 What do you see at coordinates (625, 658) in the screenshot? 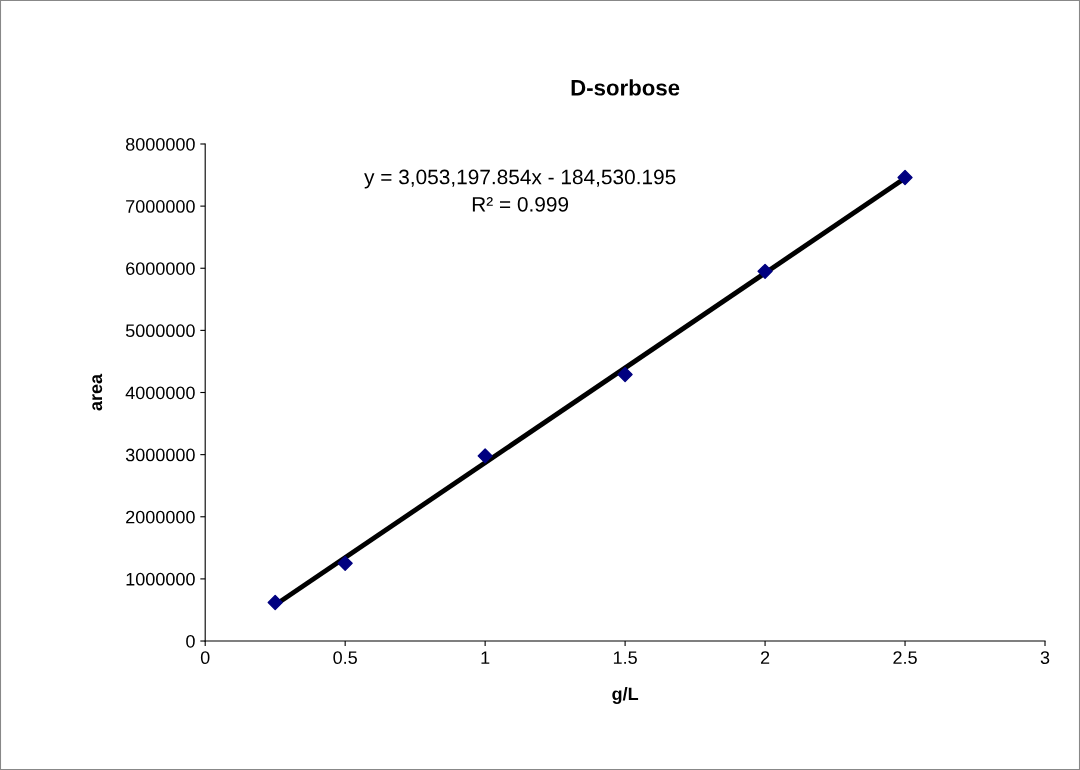
I see `x-tick-label: 1.5` at bounding box center [625, 658].